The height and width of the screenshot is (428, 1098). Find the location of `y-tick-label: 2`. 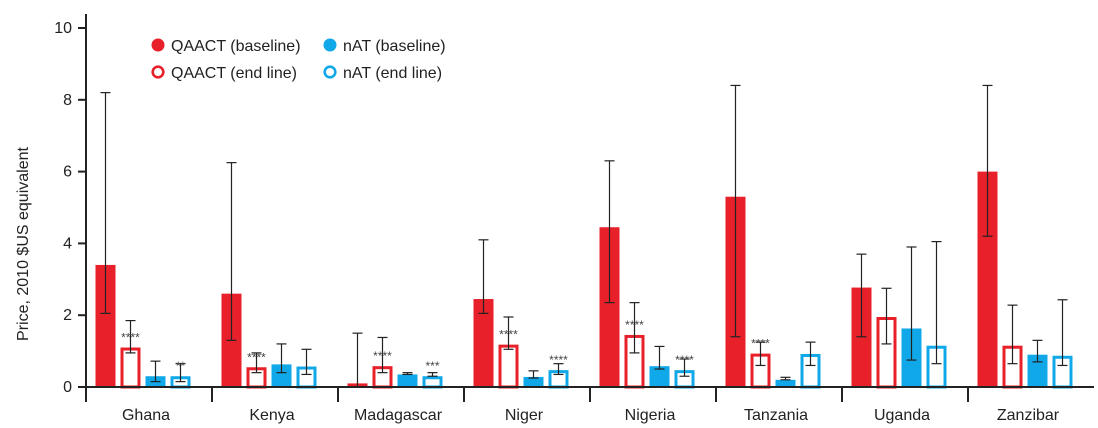

y-tick-label: 2 is located at coordinates (67, 315).